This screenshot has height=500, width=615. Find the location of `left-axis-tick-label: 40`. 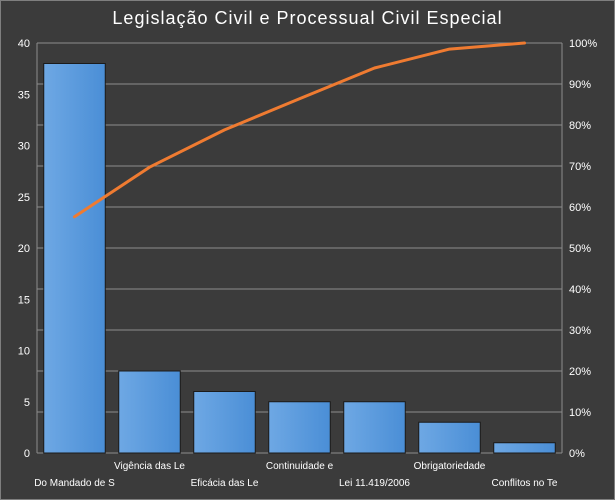

left-axis-tick-label: 40 is located at coordinates (24, 44).